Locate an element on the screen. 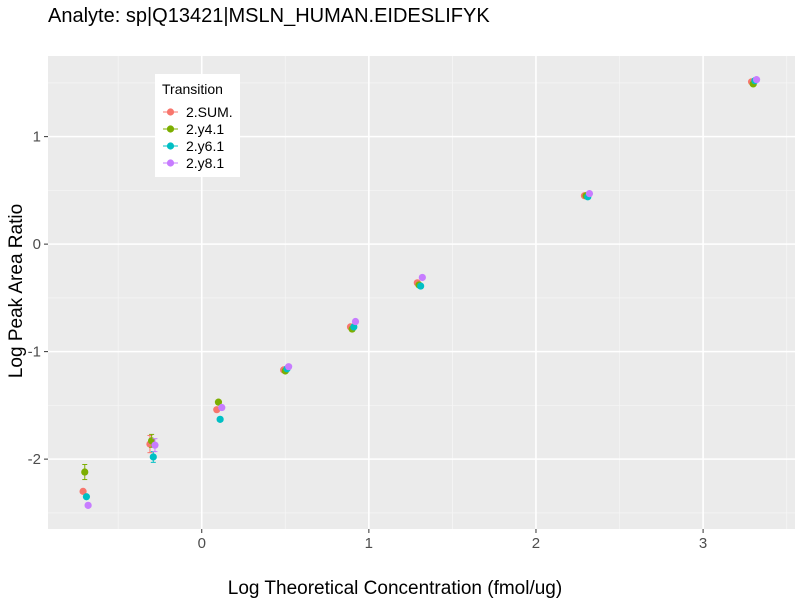  x-axis: 0 1 2 3 is located at coordinates (452, 540).